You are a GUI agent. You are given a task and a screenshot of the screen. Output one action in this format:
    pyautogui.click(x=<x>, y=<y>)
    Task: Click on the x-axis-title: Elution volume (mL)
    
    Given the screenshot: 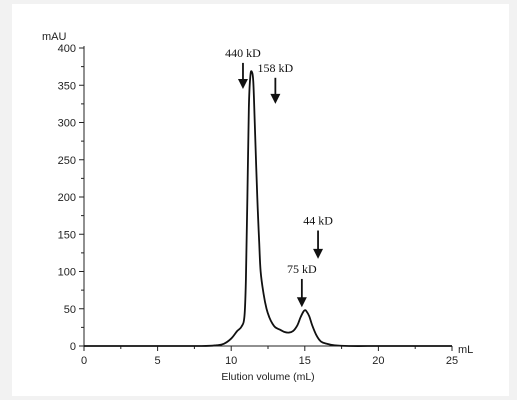 What is the action you would take?
    pyautogui.click(x=267, y=377)
    